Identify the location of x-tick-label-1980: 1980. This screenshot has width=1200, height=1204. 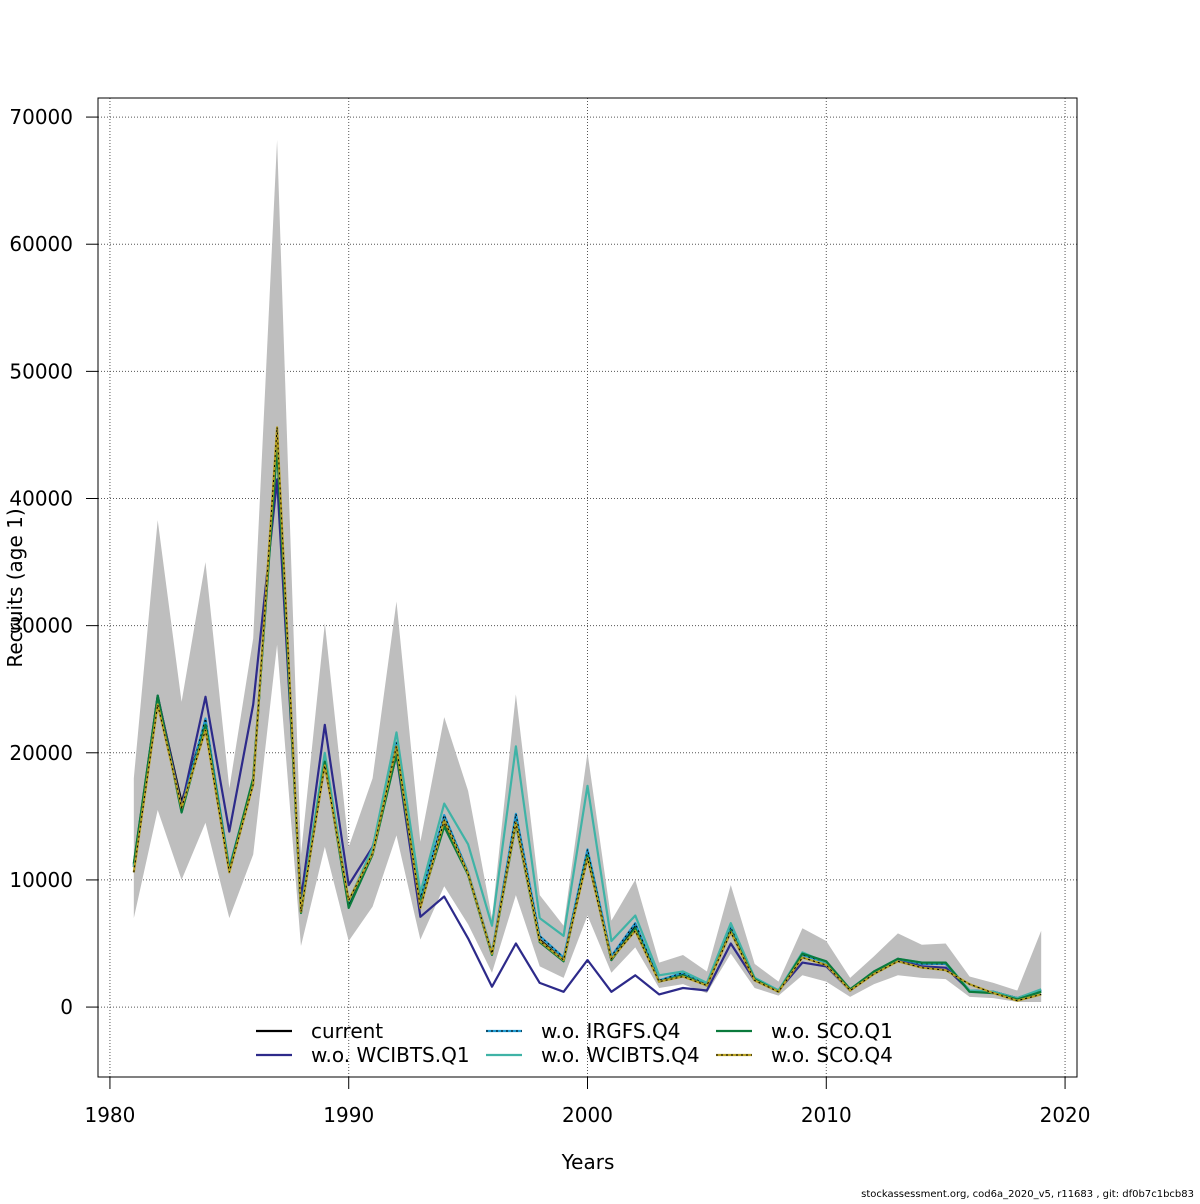
(109, 1115).